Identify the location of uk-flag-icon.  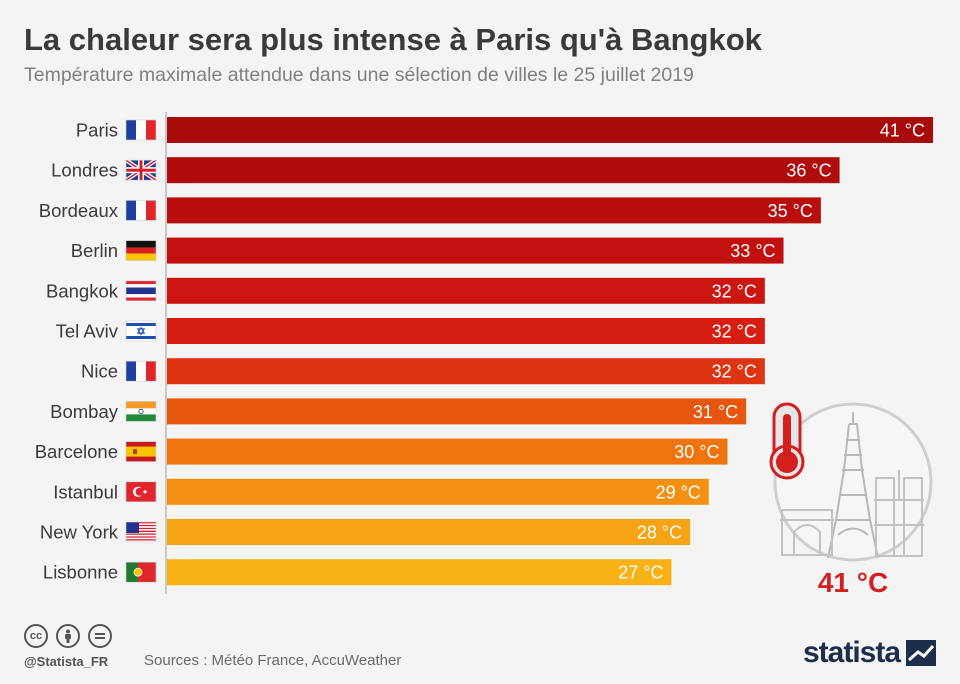
(141, 170).